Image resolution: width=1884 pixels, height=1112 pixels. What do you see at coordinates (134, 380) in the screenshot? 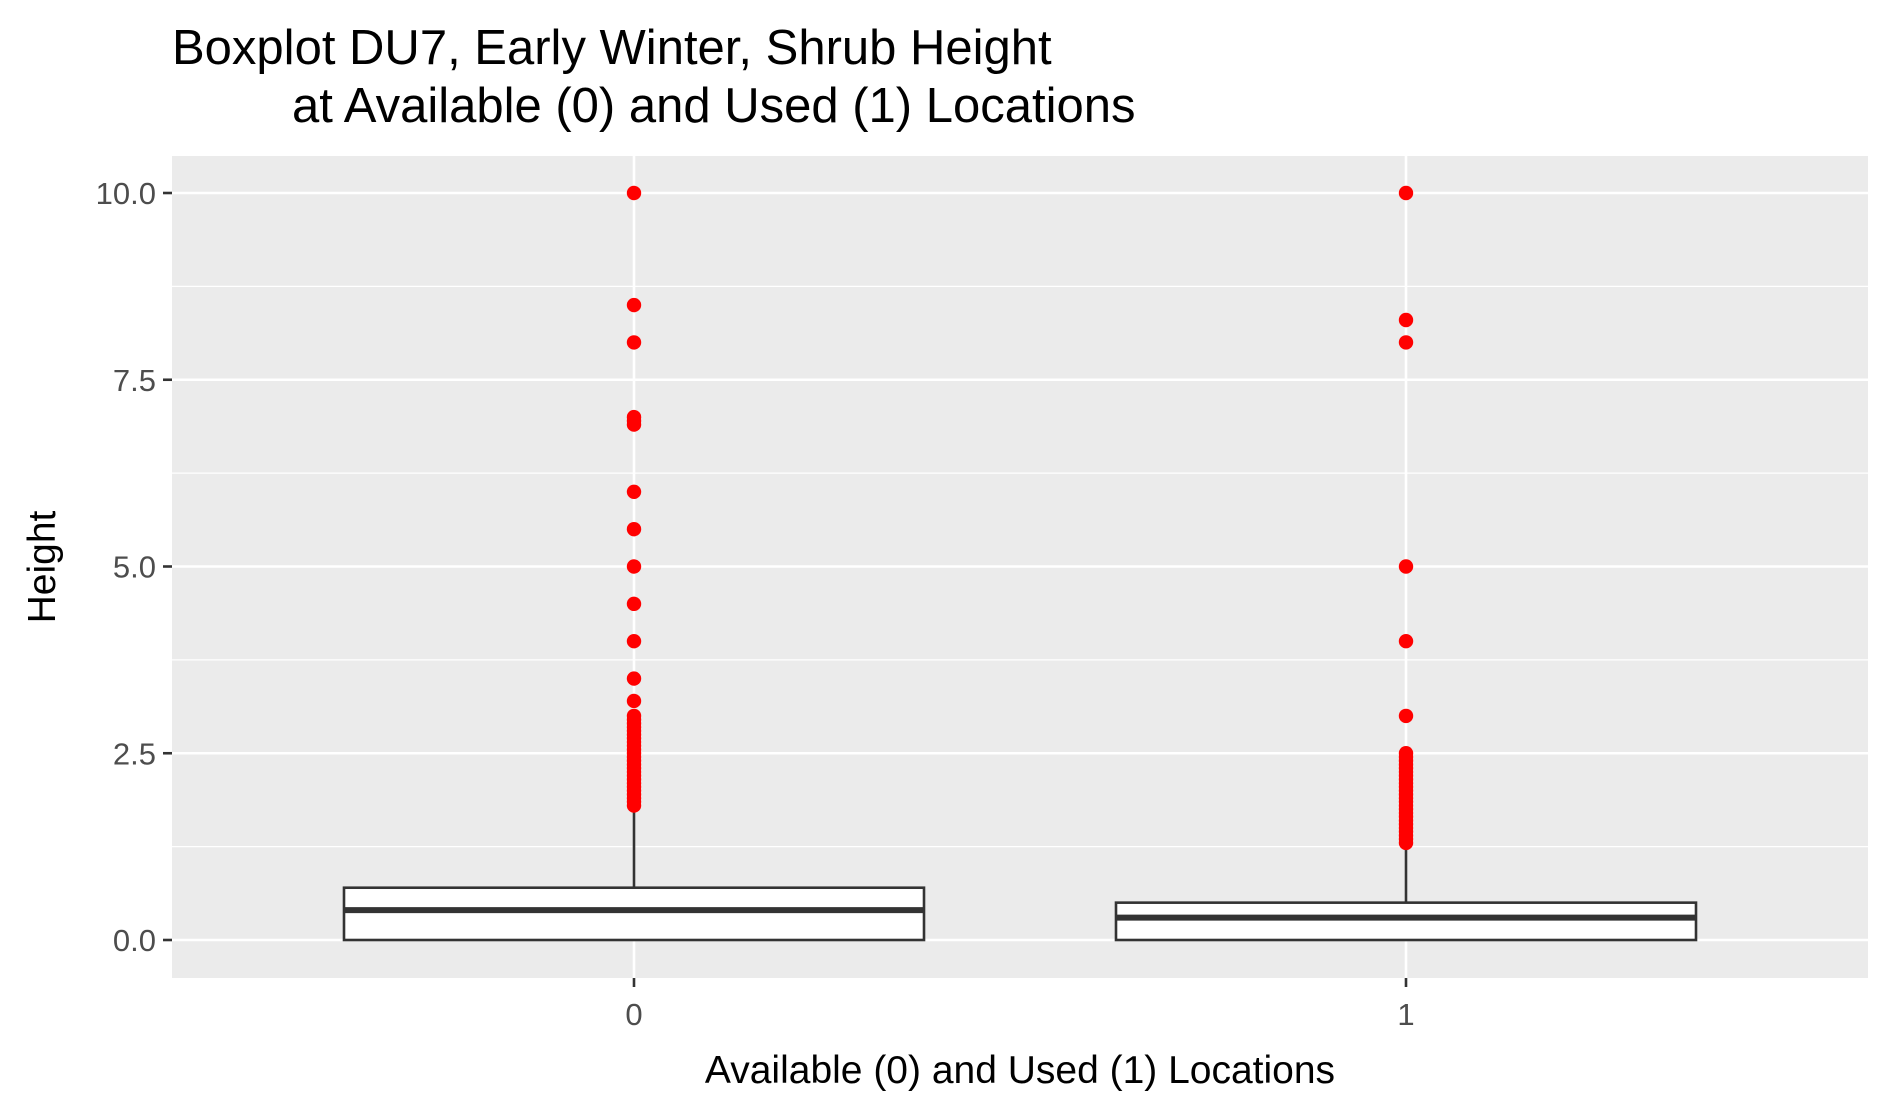
I see `y-tick-label: 7.5` at bounding box center [134, 380].